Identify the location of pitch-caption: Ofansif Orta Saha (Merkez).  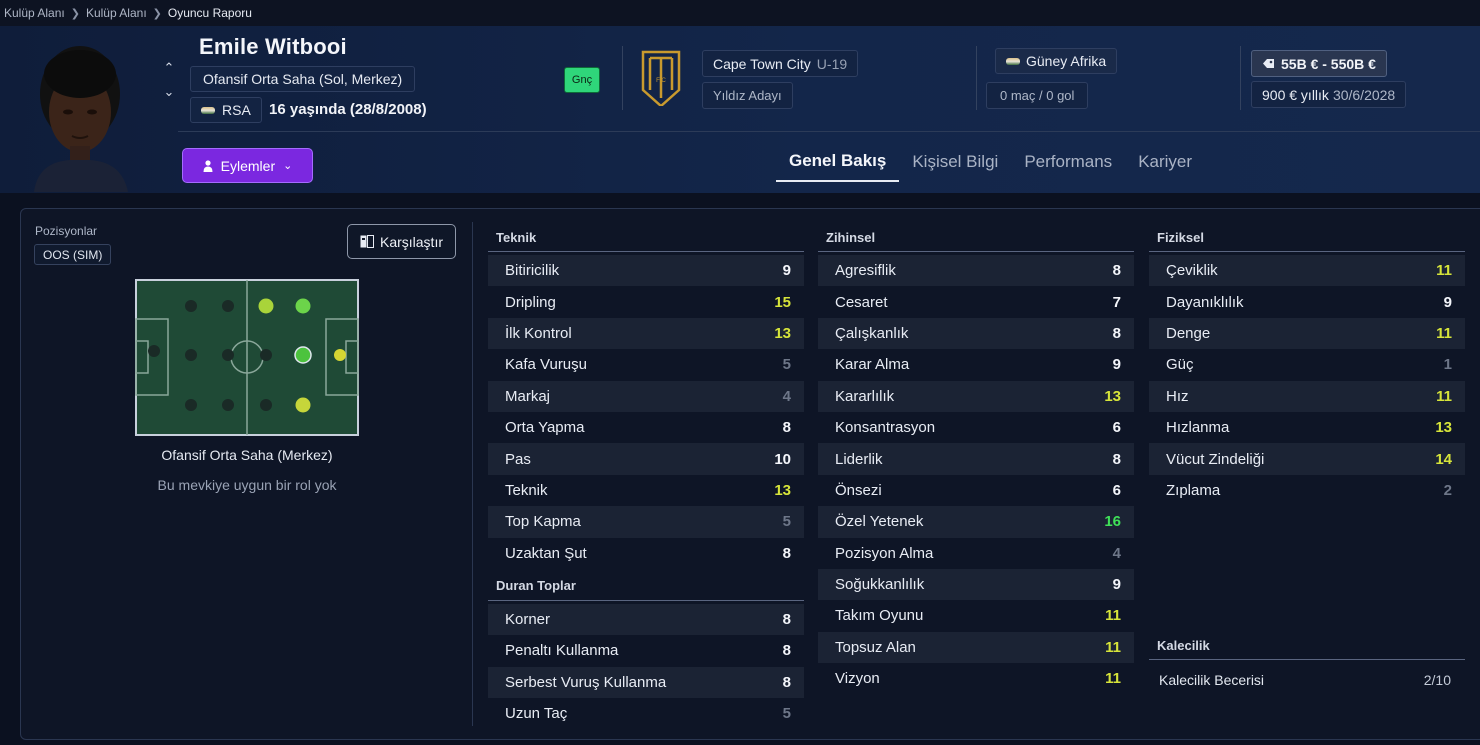
(247, 455).